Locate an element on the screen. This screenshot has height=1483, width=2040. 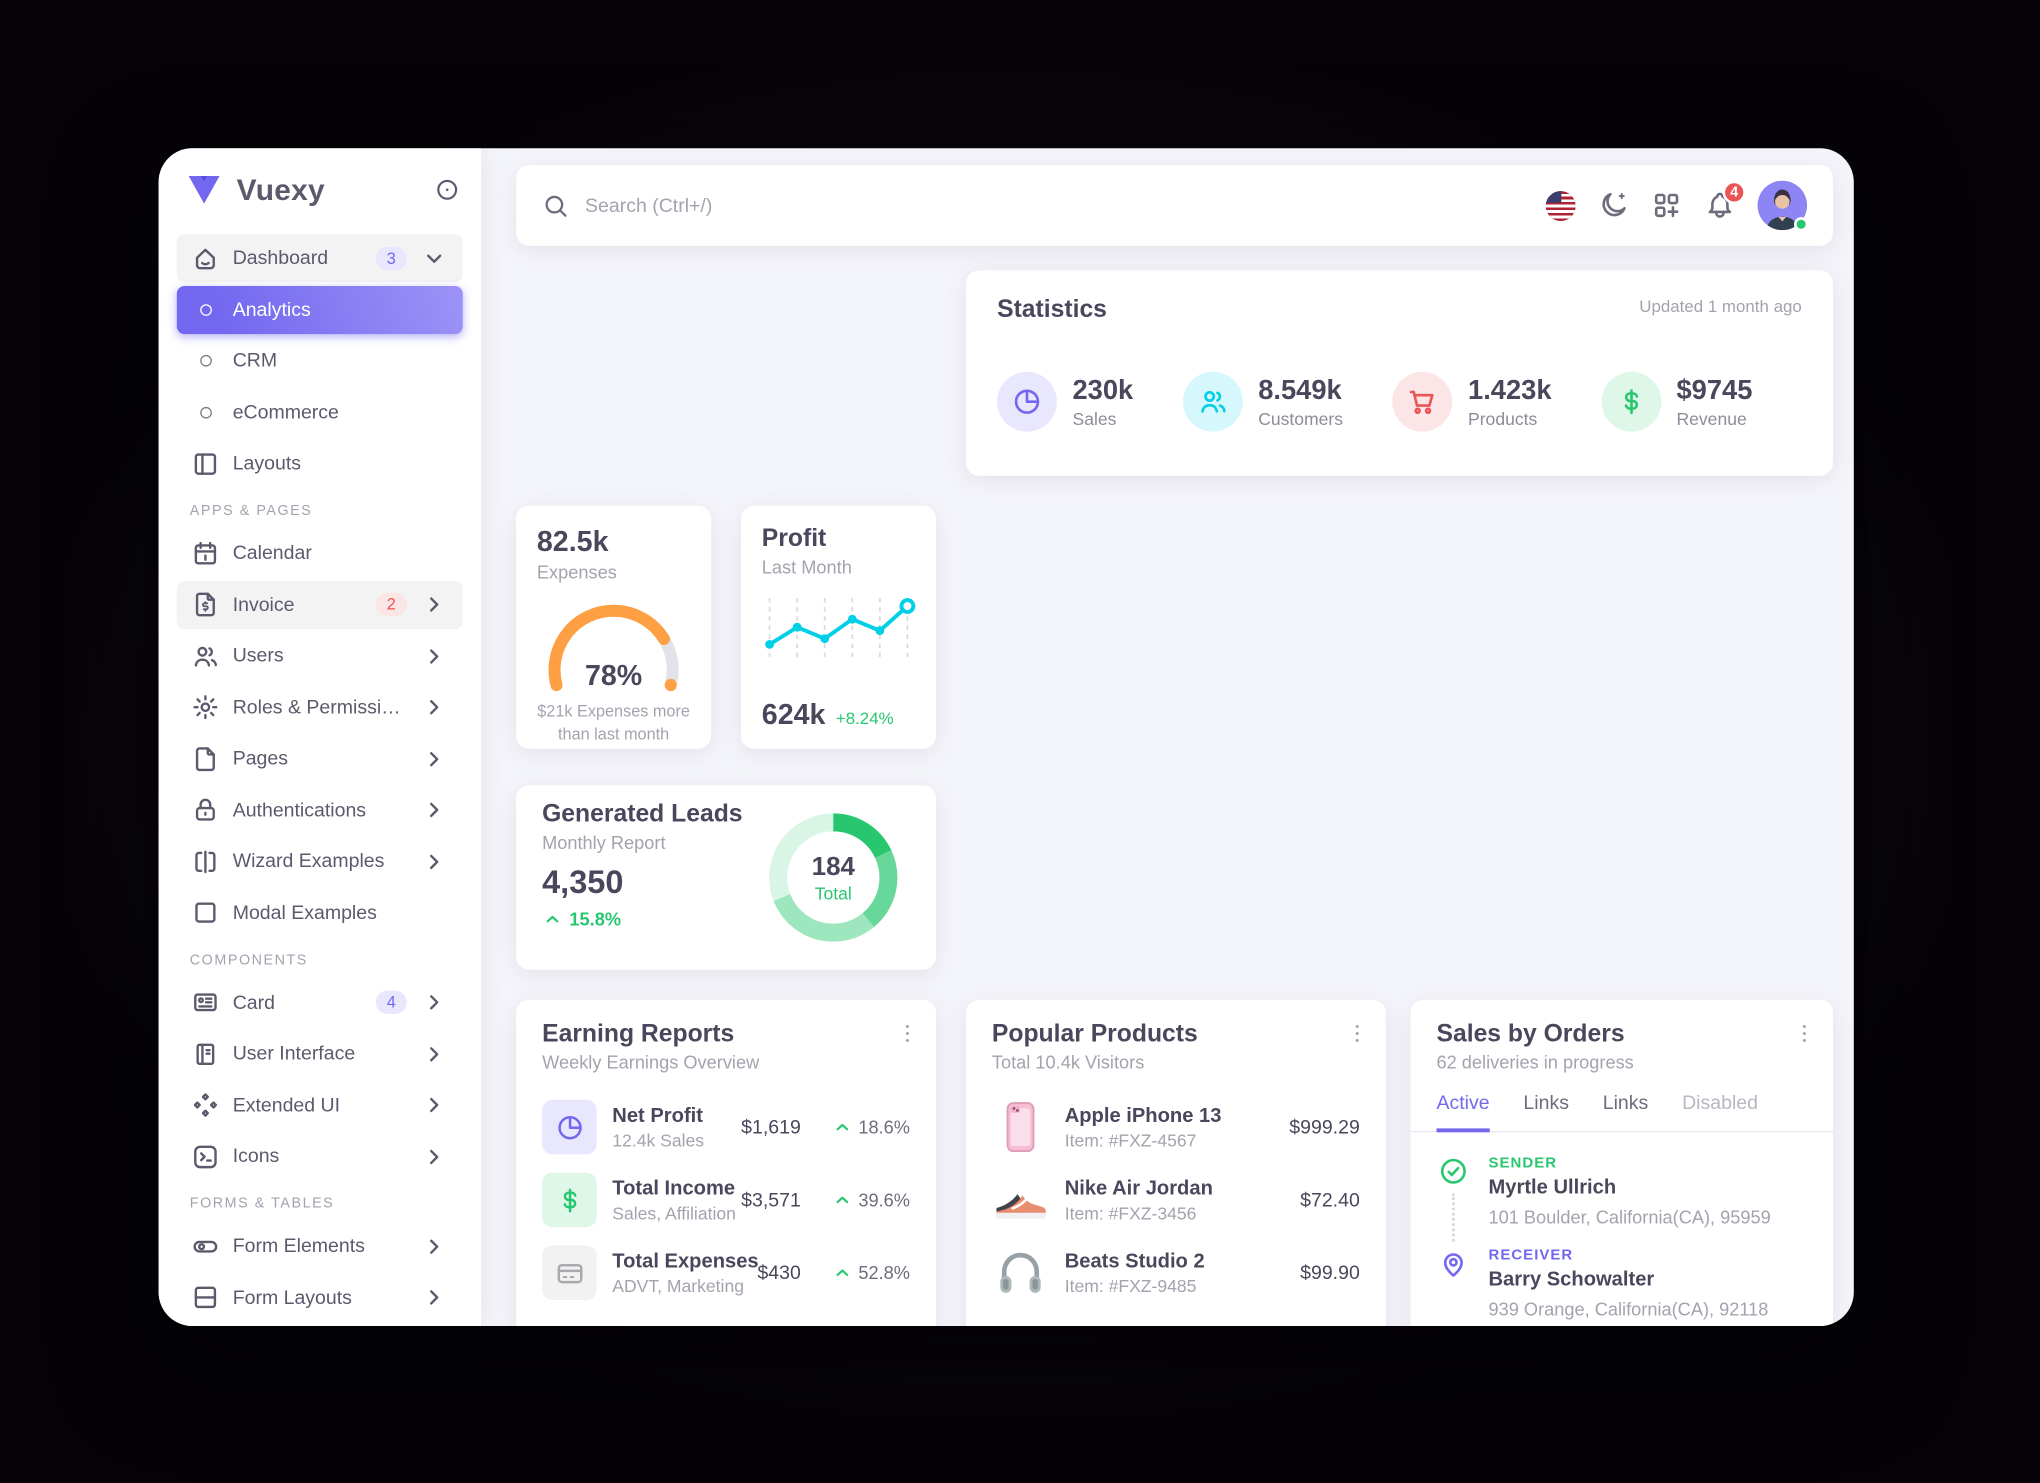
sidebar-item-label: Invoice is located at coordinates (263, 604).